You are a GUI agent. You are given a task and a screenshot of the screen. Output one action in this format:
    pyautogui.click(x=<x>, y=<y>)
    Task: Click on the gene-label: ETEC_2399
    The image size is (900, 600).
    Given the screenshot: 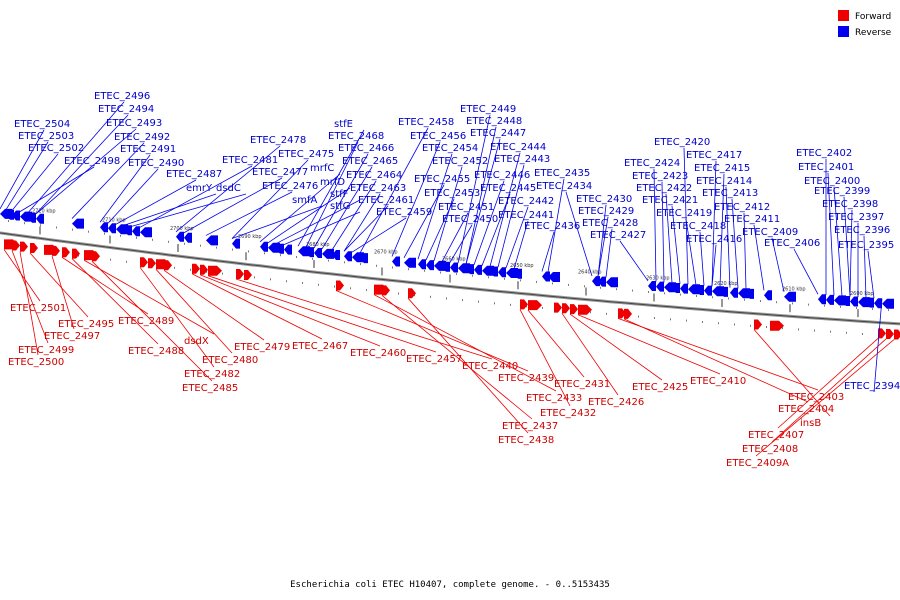 What is the action you would take?
    pyautogui.click(x=842, y=191)
    